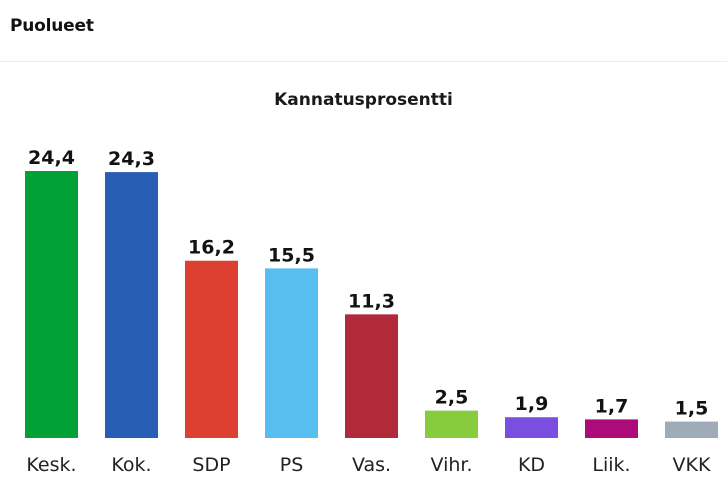  I want to click on category-label: KD, so click(531, 465).